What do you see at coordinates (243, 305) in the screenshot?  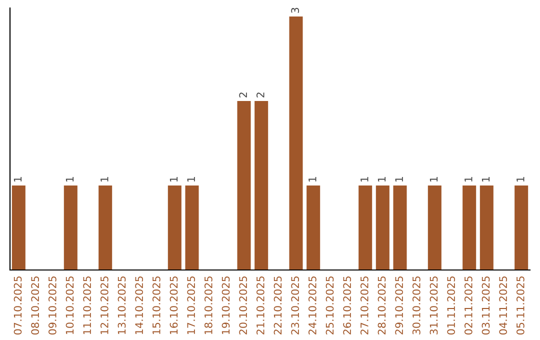 I see `x-tick-label: 20.10.2025` at bounding box center [243, 305].